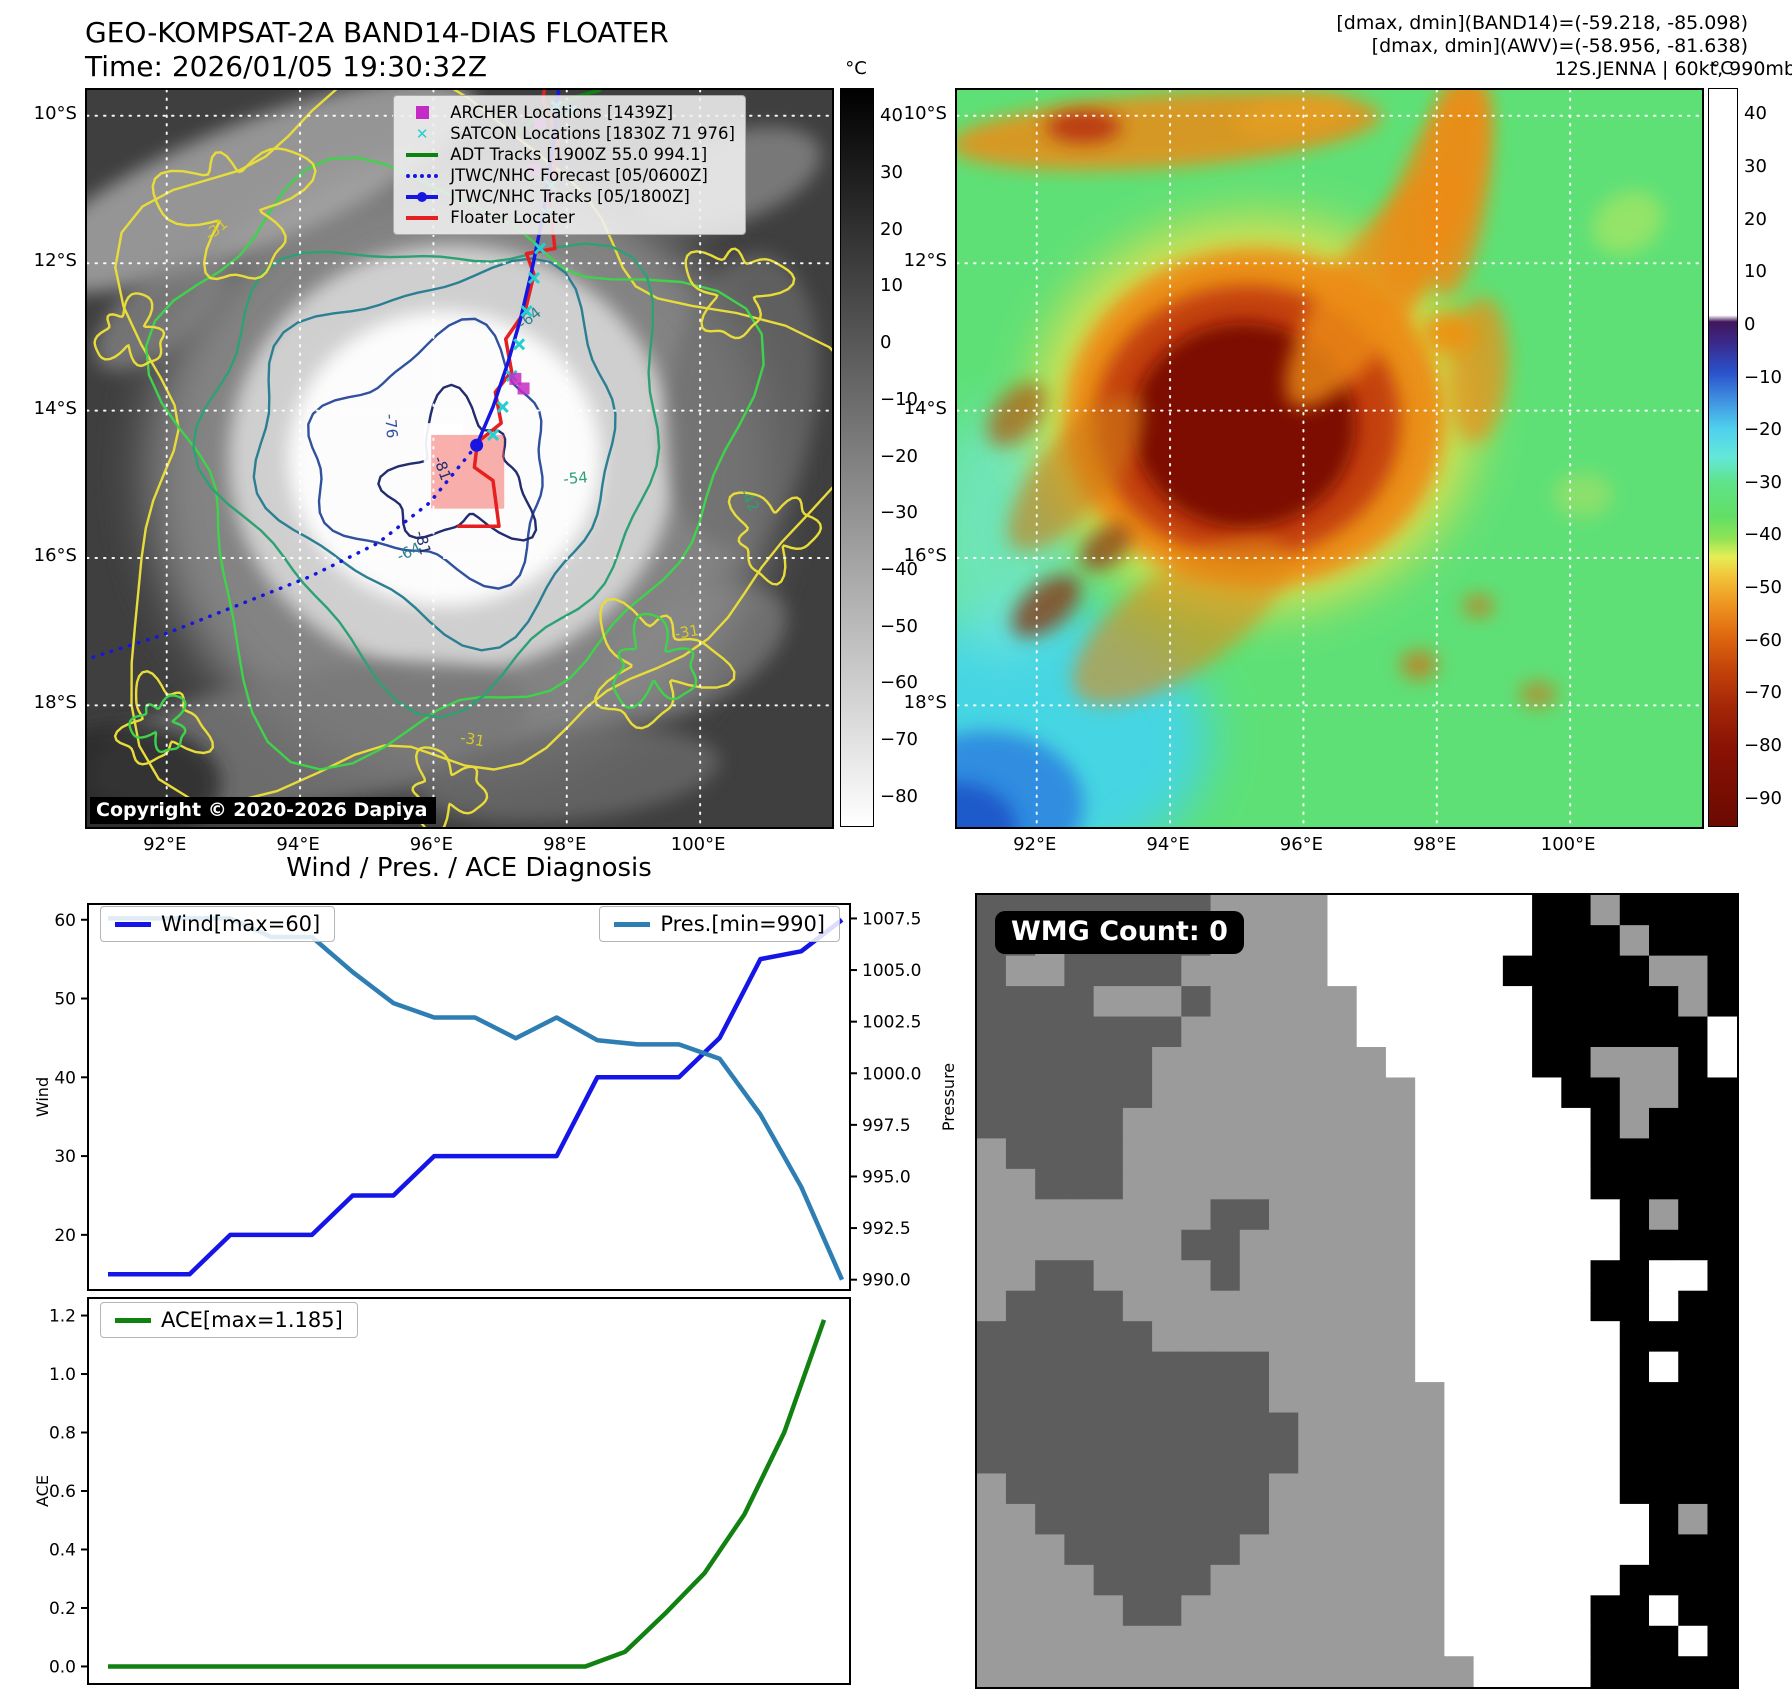 Image resolution: width=1792 pixels, height=1690 pixels. Describe the element at coordinates (422, 133) in the screenshot. I see `x-legend-marker: ✕` at that location.